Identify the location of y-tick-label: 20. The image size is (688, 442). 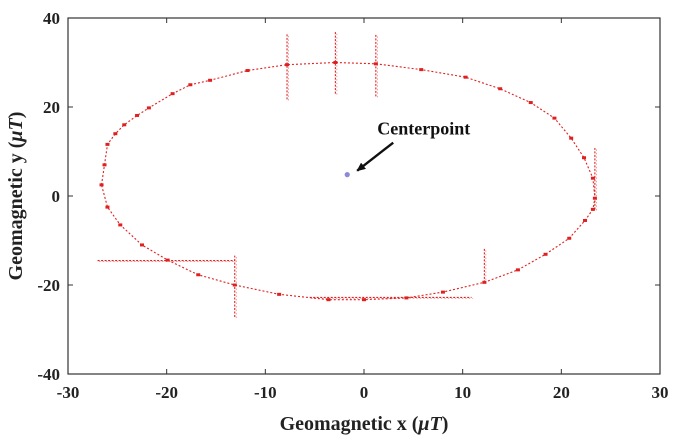
(51, 107).